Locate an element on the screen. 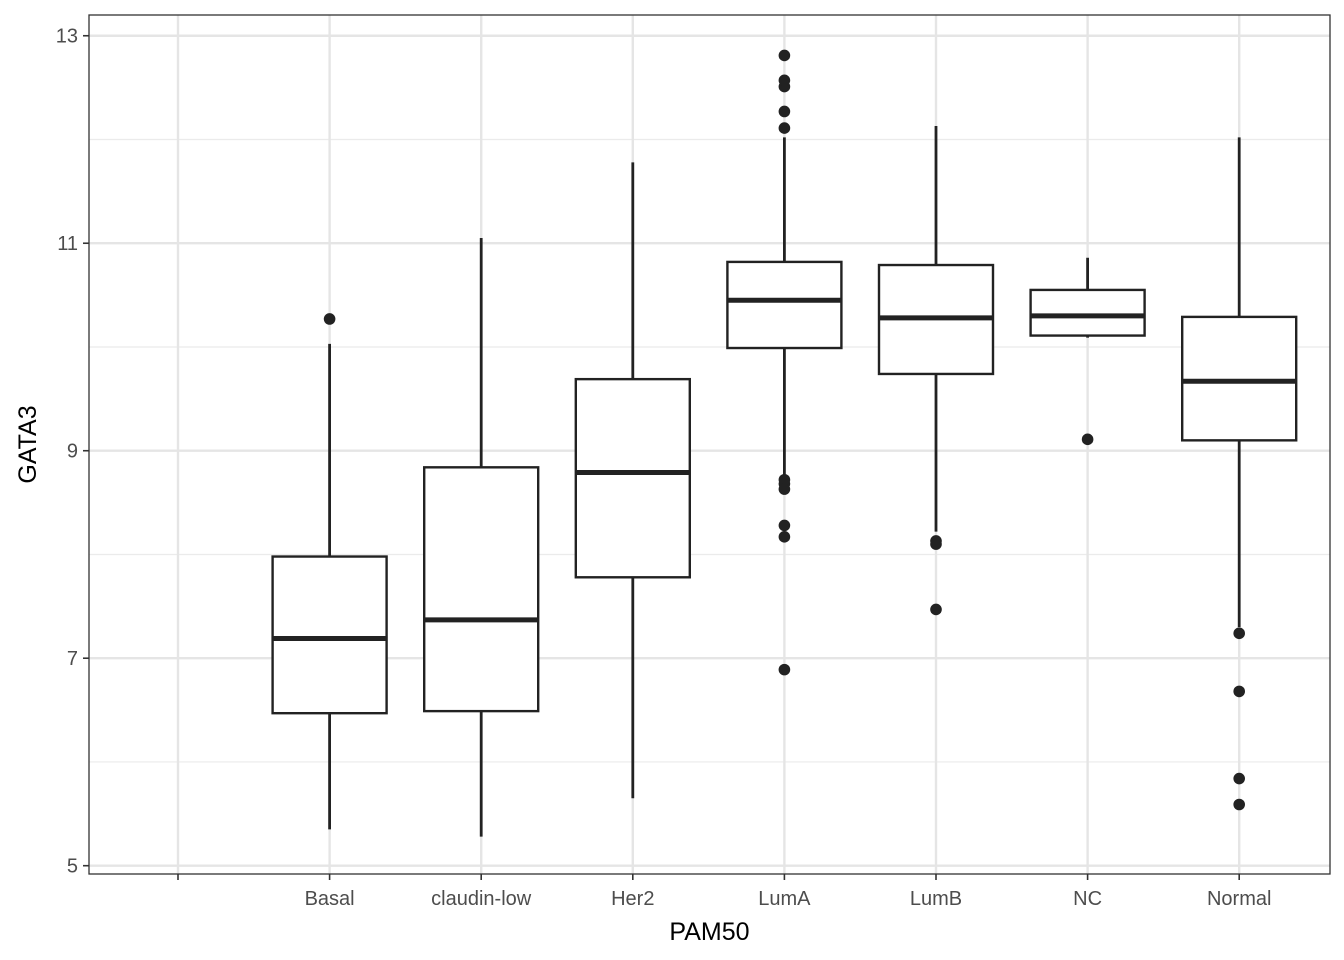  x-axis: Basal claudin-low Her2 LumA LumB NC Normal is located at coordinates (724, 892).